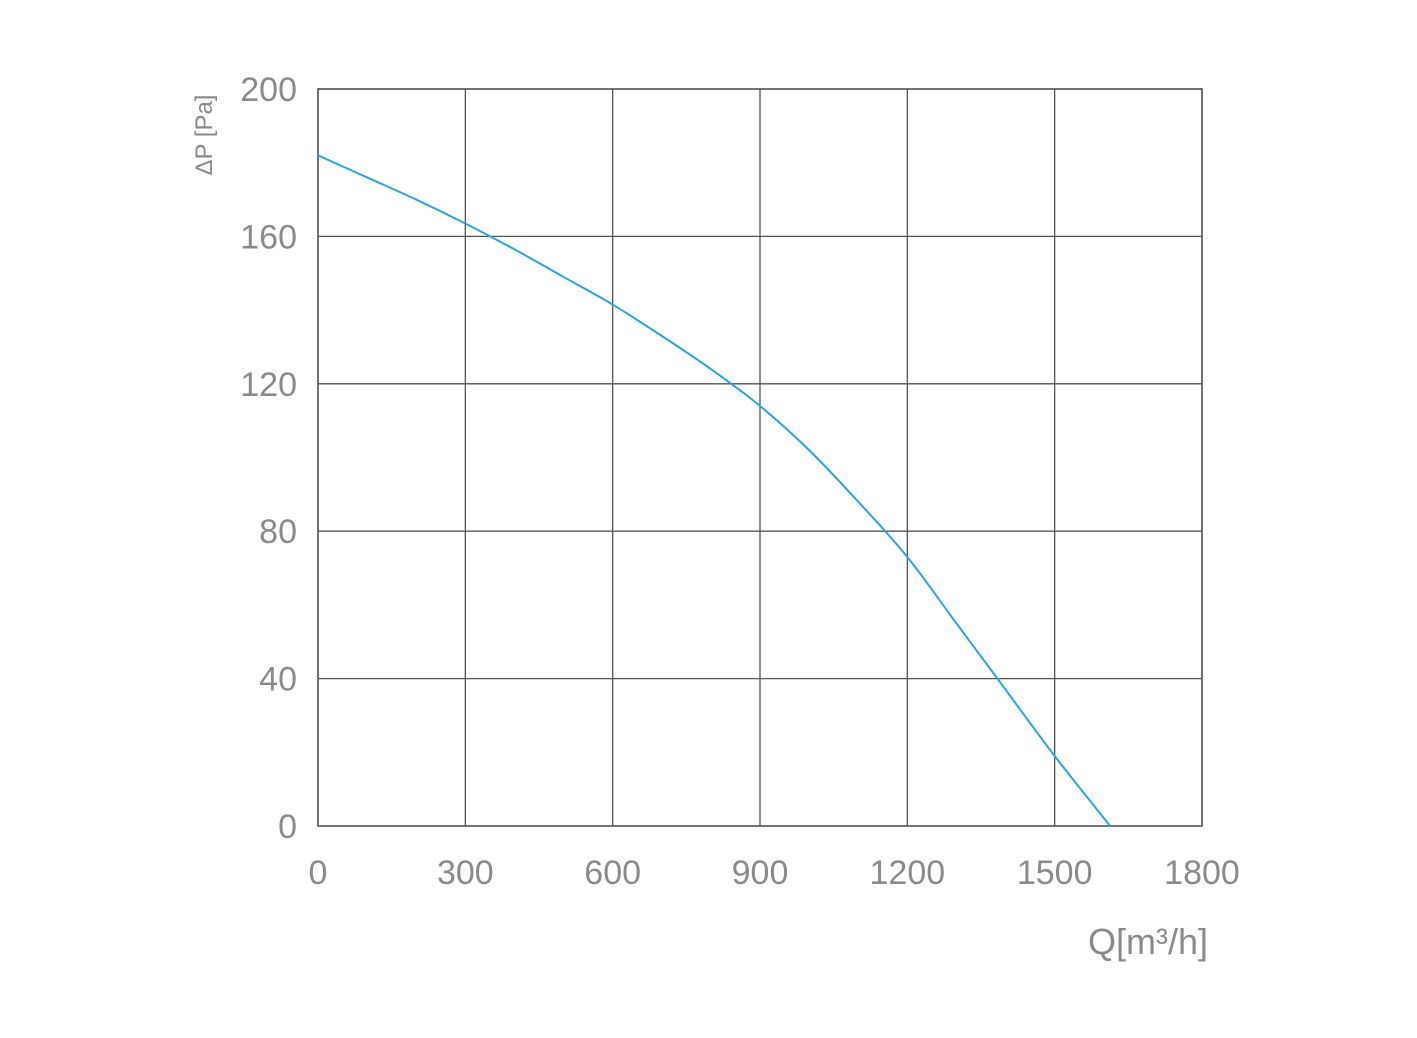 The height and width of the screenshot is (1038, 1417). I want to click on y-tick-label: 0, so click(287, 827).